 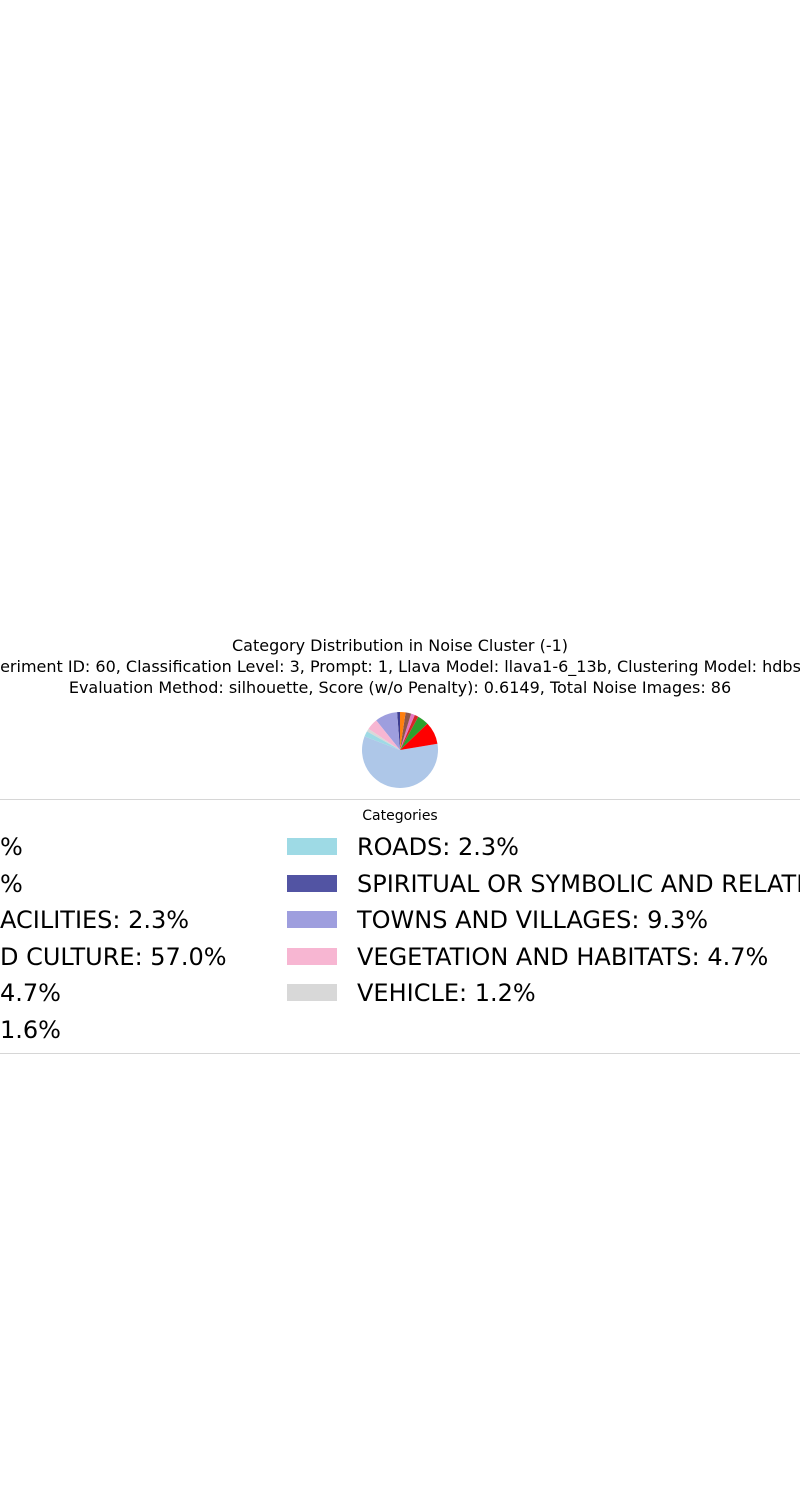 I want to click on legend-title: Categories, so click(x=400, y=816).